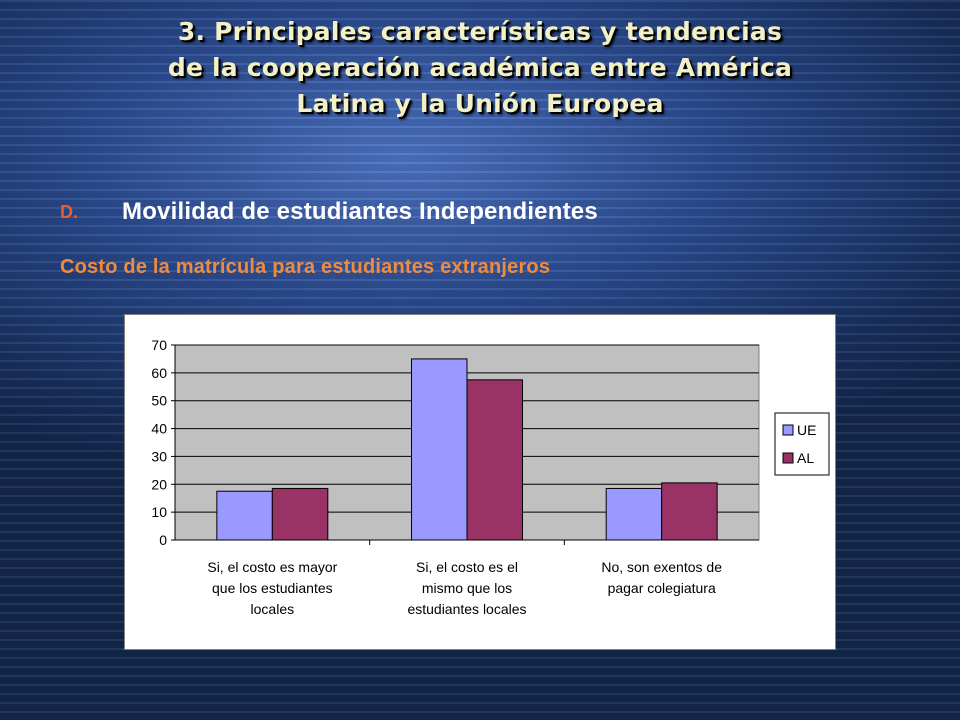 This screenshot has width=960, height=720. I want to click on section-subtitle: Movilidad de estudiantes Independientes, so click(360, 211).